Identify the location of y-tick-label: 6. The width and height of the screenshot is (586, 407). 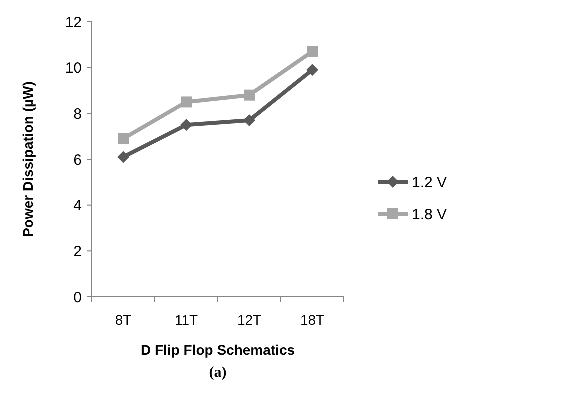
(78, 160).